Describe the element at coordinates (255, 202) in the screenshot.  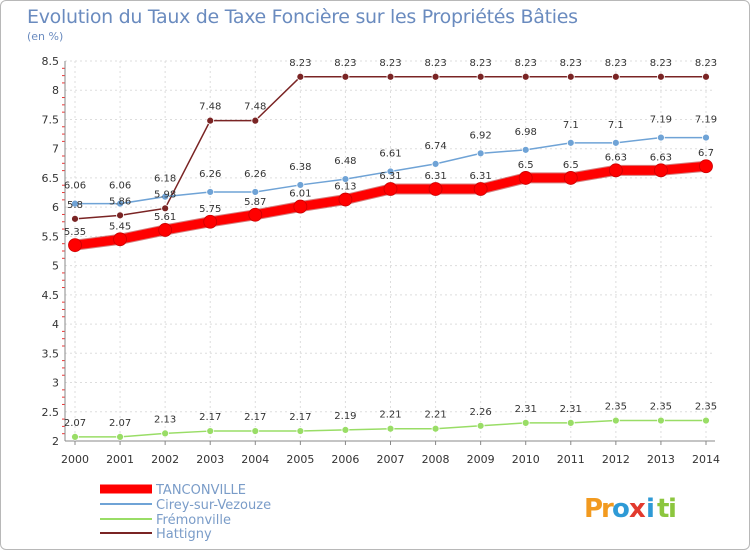
I see `data-label-tanconville: 5.87` at that location.